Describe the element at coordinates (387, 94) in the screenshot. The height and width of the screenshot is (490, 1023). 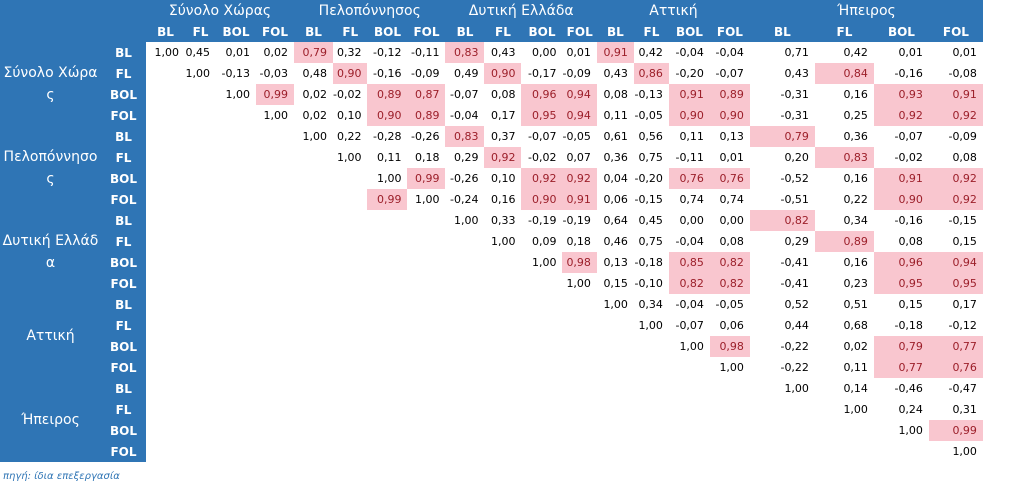
I see `correlation-cell: 0,89` at that location.